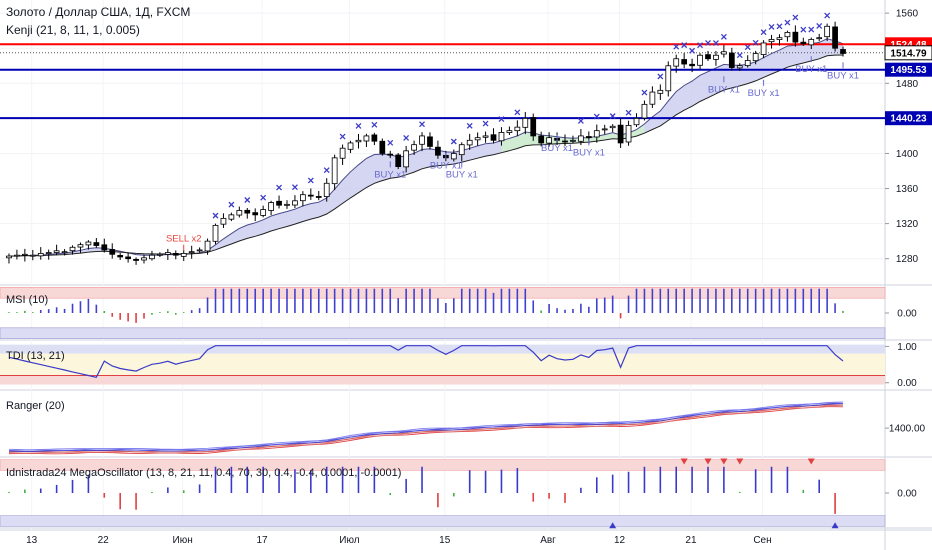 The image size is (932, 550). I want to click on x-tick-label: Июн, so click(183, 540).